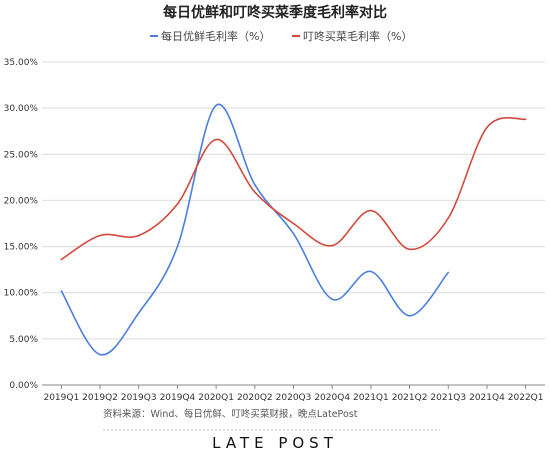  I want to click on x-tick-label: 2019Q2, so click(100, 398).